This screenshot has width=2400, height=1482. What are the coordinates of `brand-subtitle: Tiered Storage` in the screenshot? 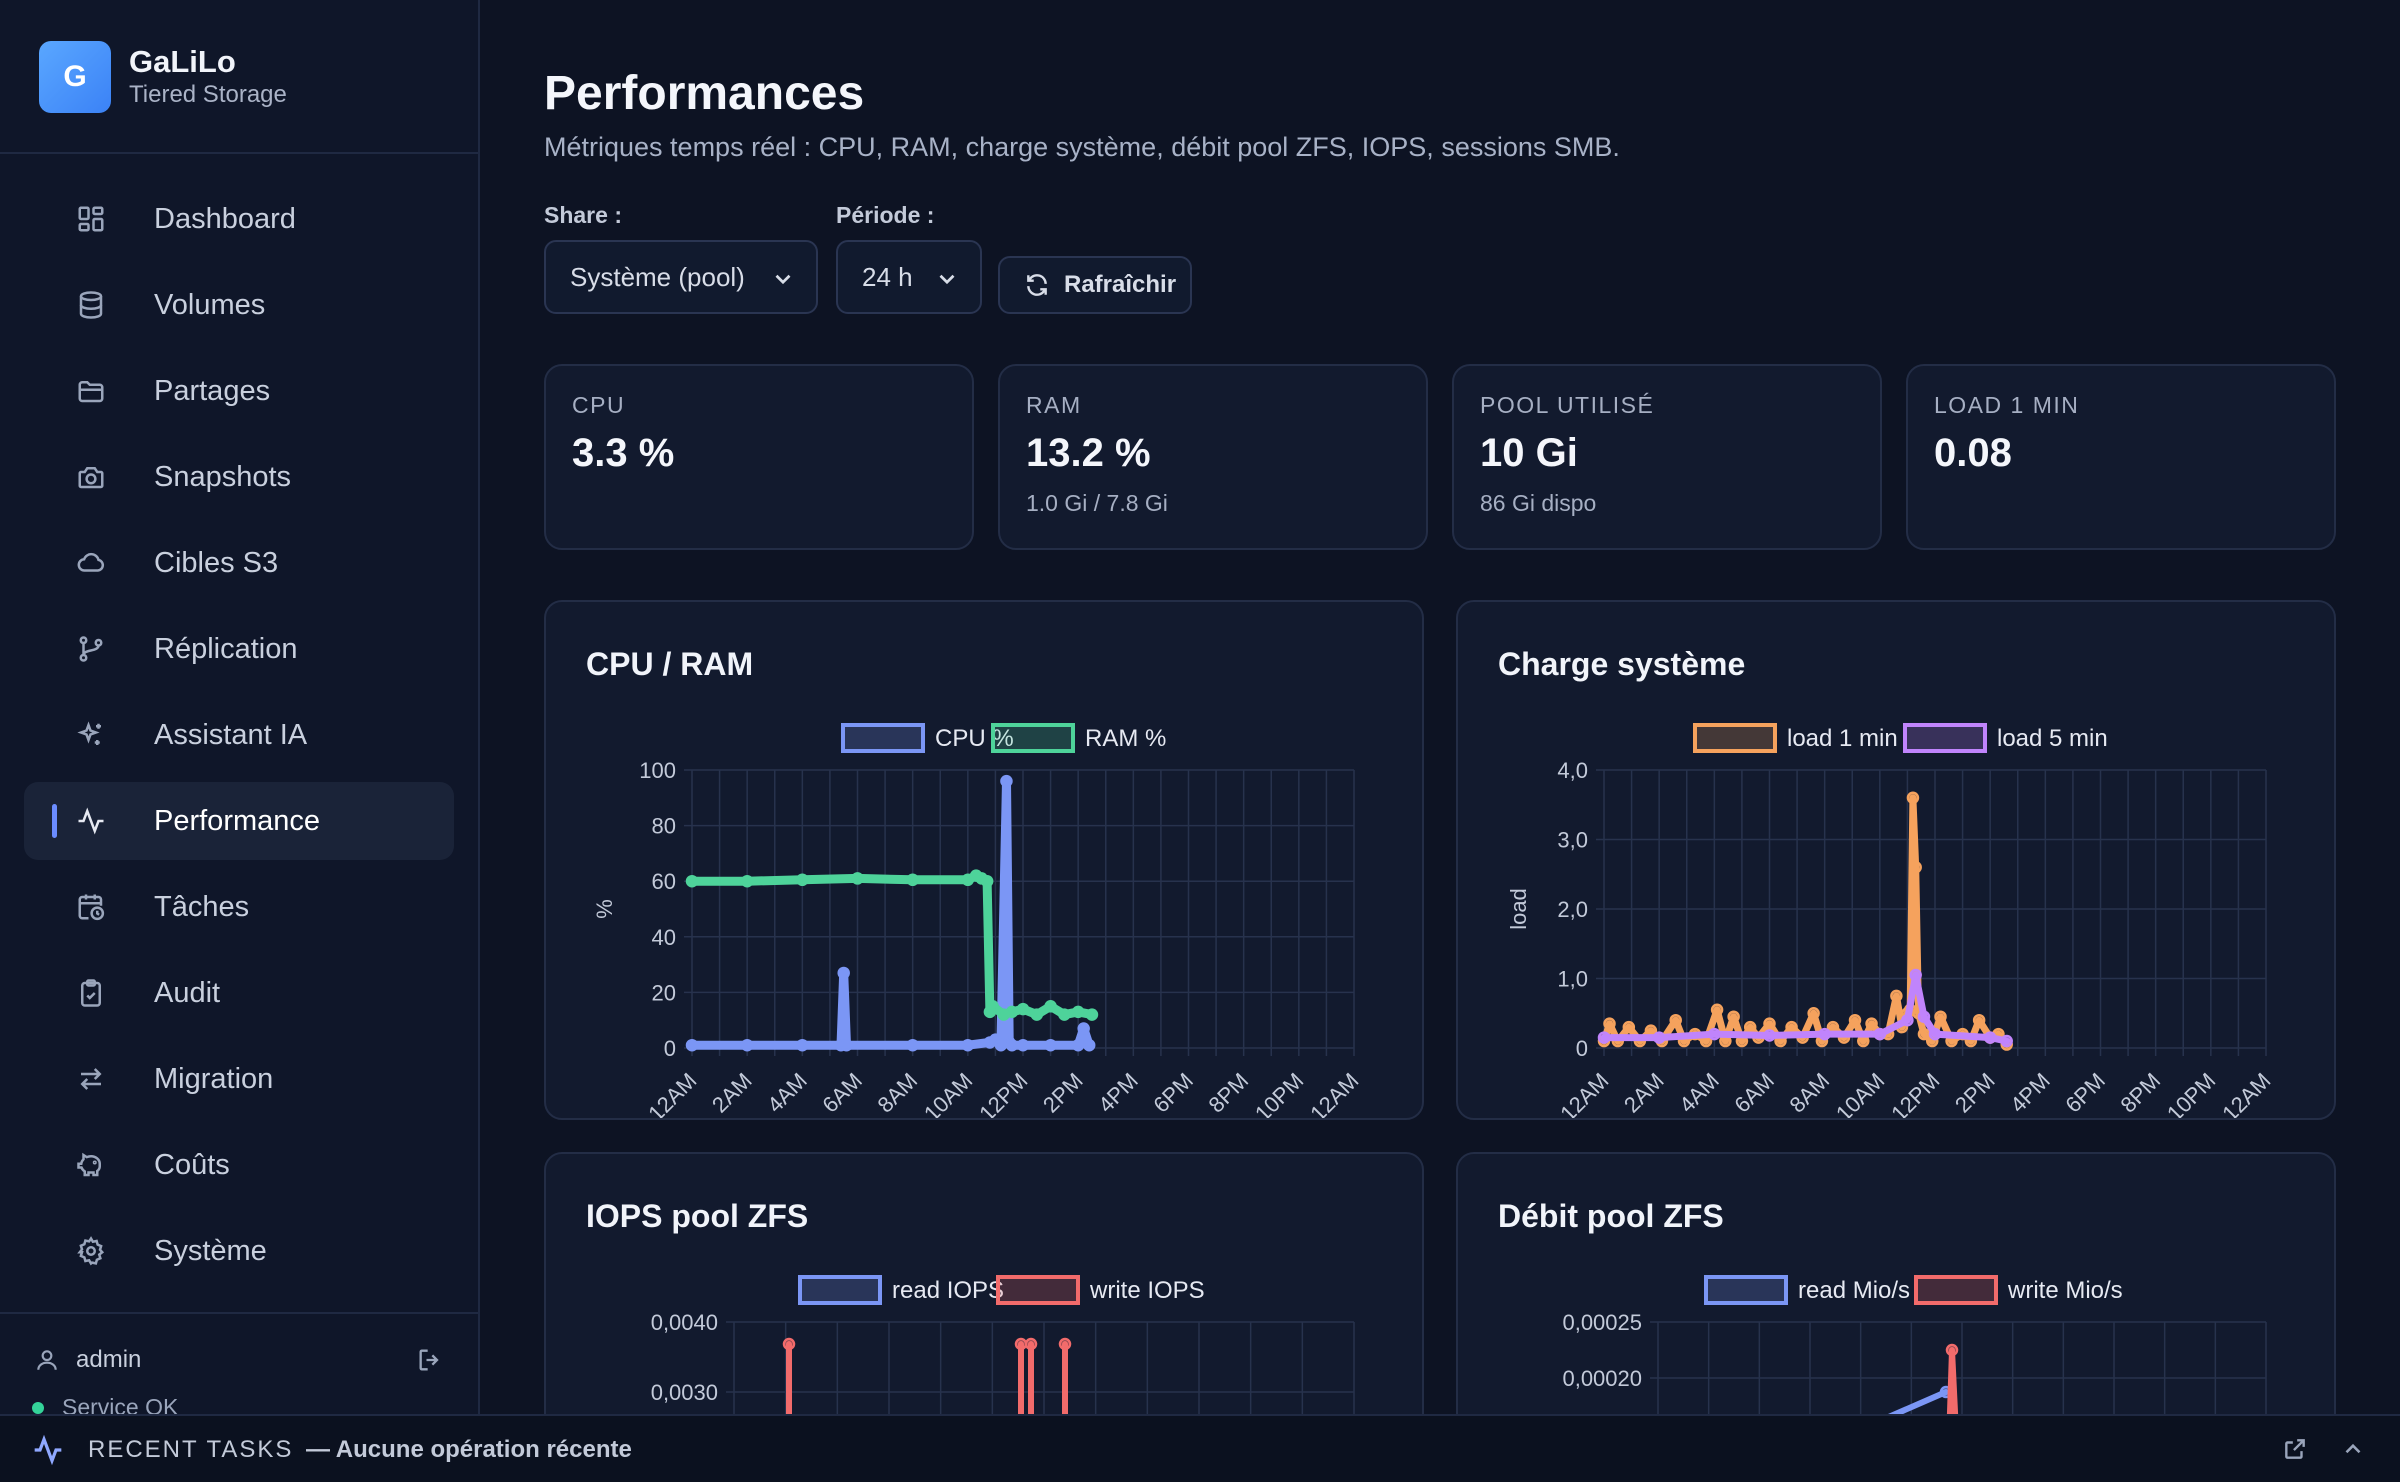 It's located at (208, 94).